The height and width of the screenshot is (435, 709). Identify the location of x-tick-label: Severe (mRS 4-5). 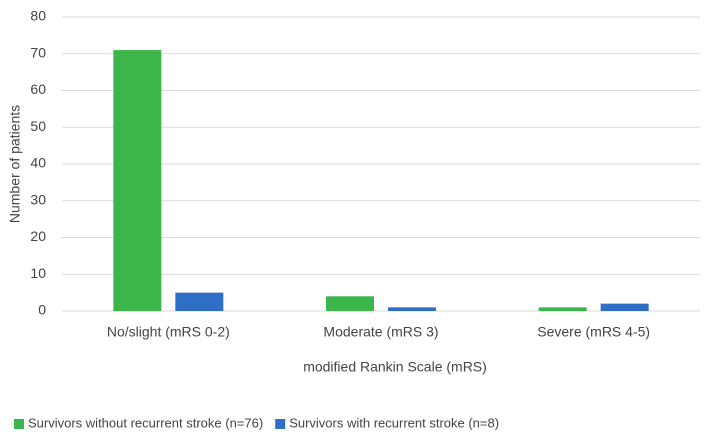
(593, 332).